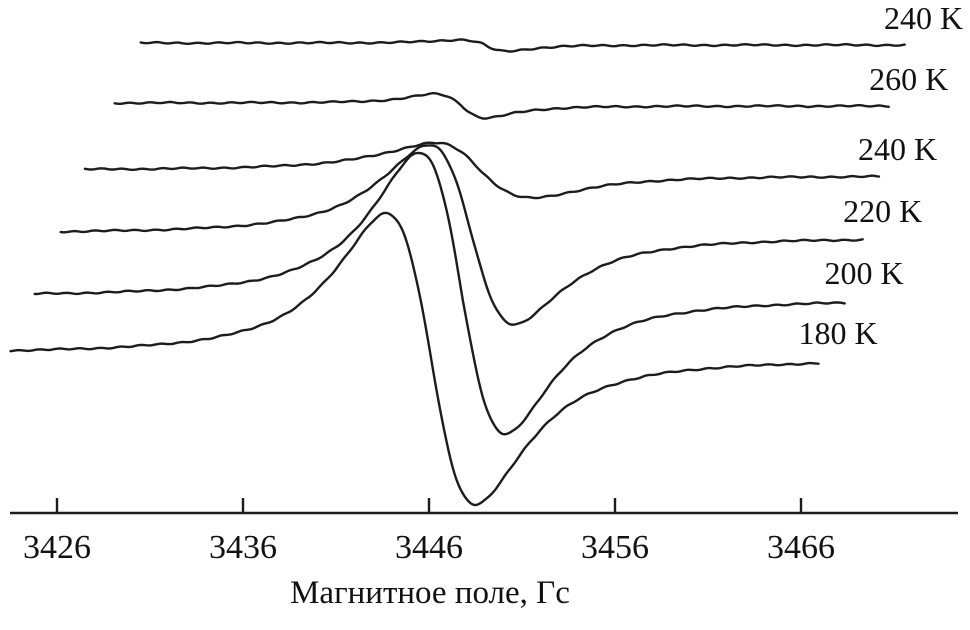 The image size is (970, 630). What do you see at coordinates (908, 79) in the screenshot?
I see `series-label: 260 K` at bounding box center [908, 79].